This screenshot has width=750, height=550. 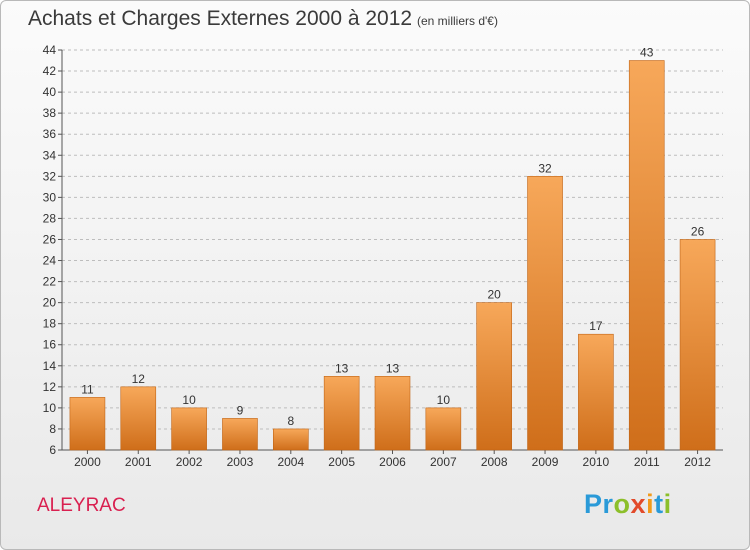 I want to click on bar-2000, so click(x=87, y=424).